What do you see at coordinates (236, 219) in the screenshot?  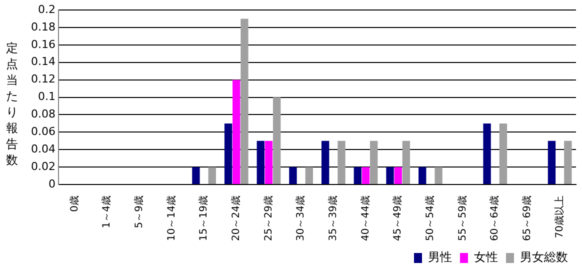 I see `x-tick-label: 20～24歳` at bounding box center [236, 219].